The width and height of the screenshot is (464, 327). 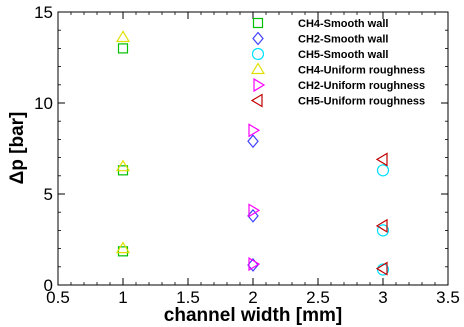 What do you see at coordinates (448, 297) in the screenshot?
I see `x-tick-label: 3.5` at bounding box center [448, 297].